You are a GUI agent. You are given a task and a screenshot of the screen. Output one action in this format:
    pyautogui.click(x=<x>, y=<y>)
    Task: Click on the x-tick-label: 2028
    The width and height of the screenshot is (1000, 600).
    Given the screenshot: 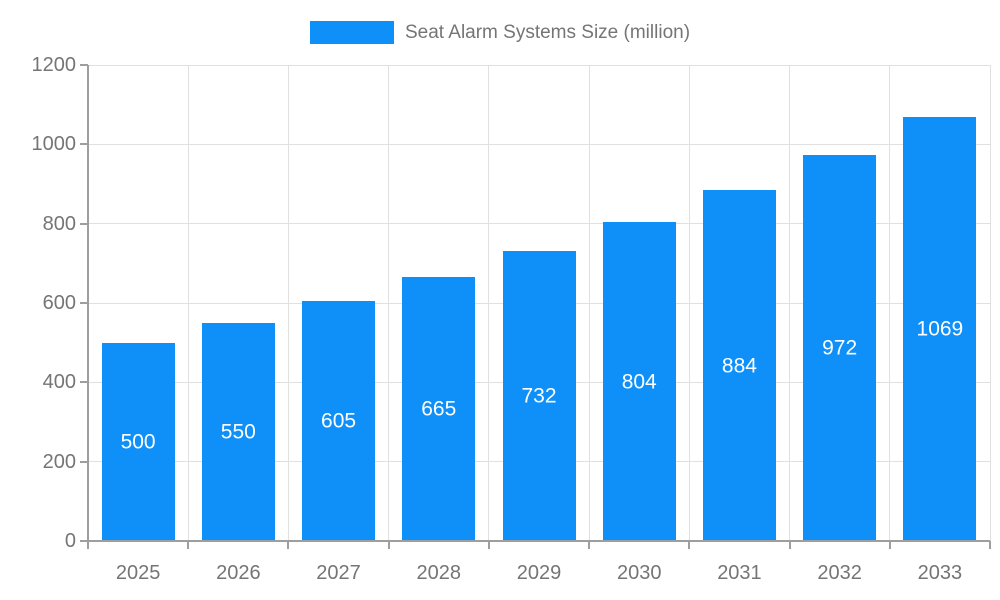 What is the action you would take?
    pyautogui.click(x=439, y=573)
    